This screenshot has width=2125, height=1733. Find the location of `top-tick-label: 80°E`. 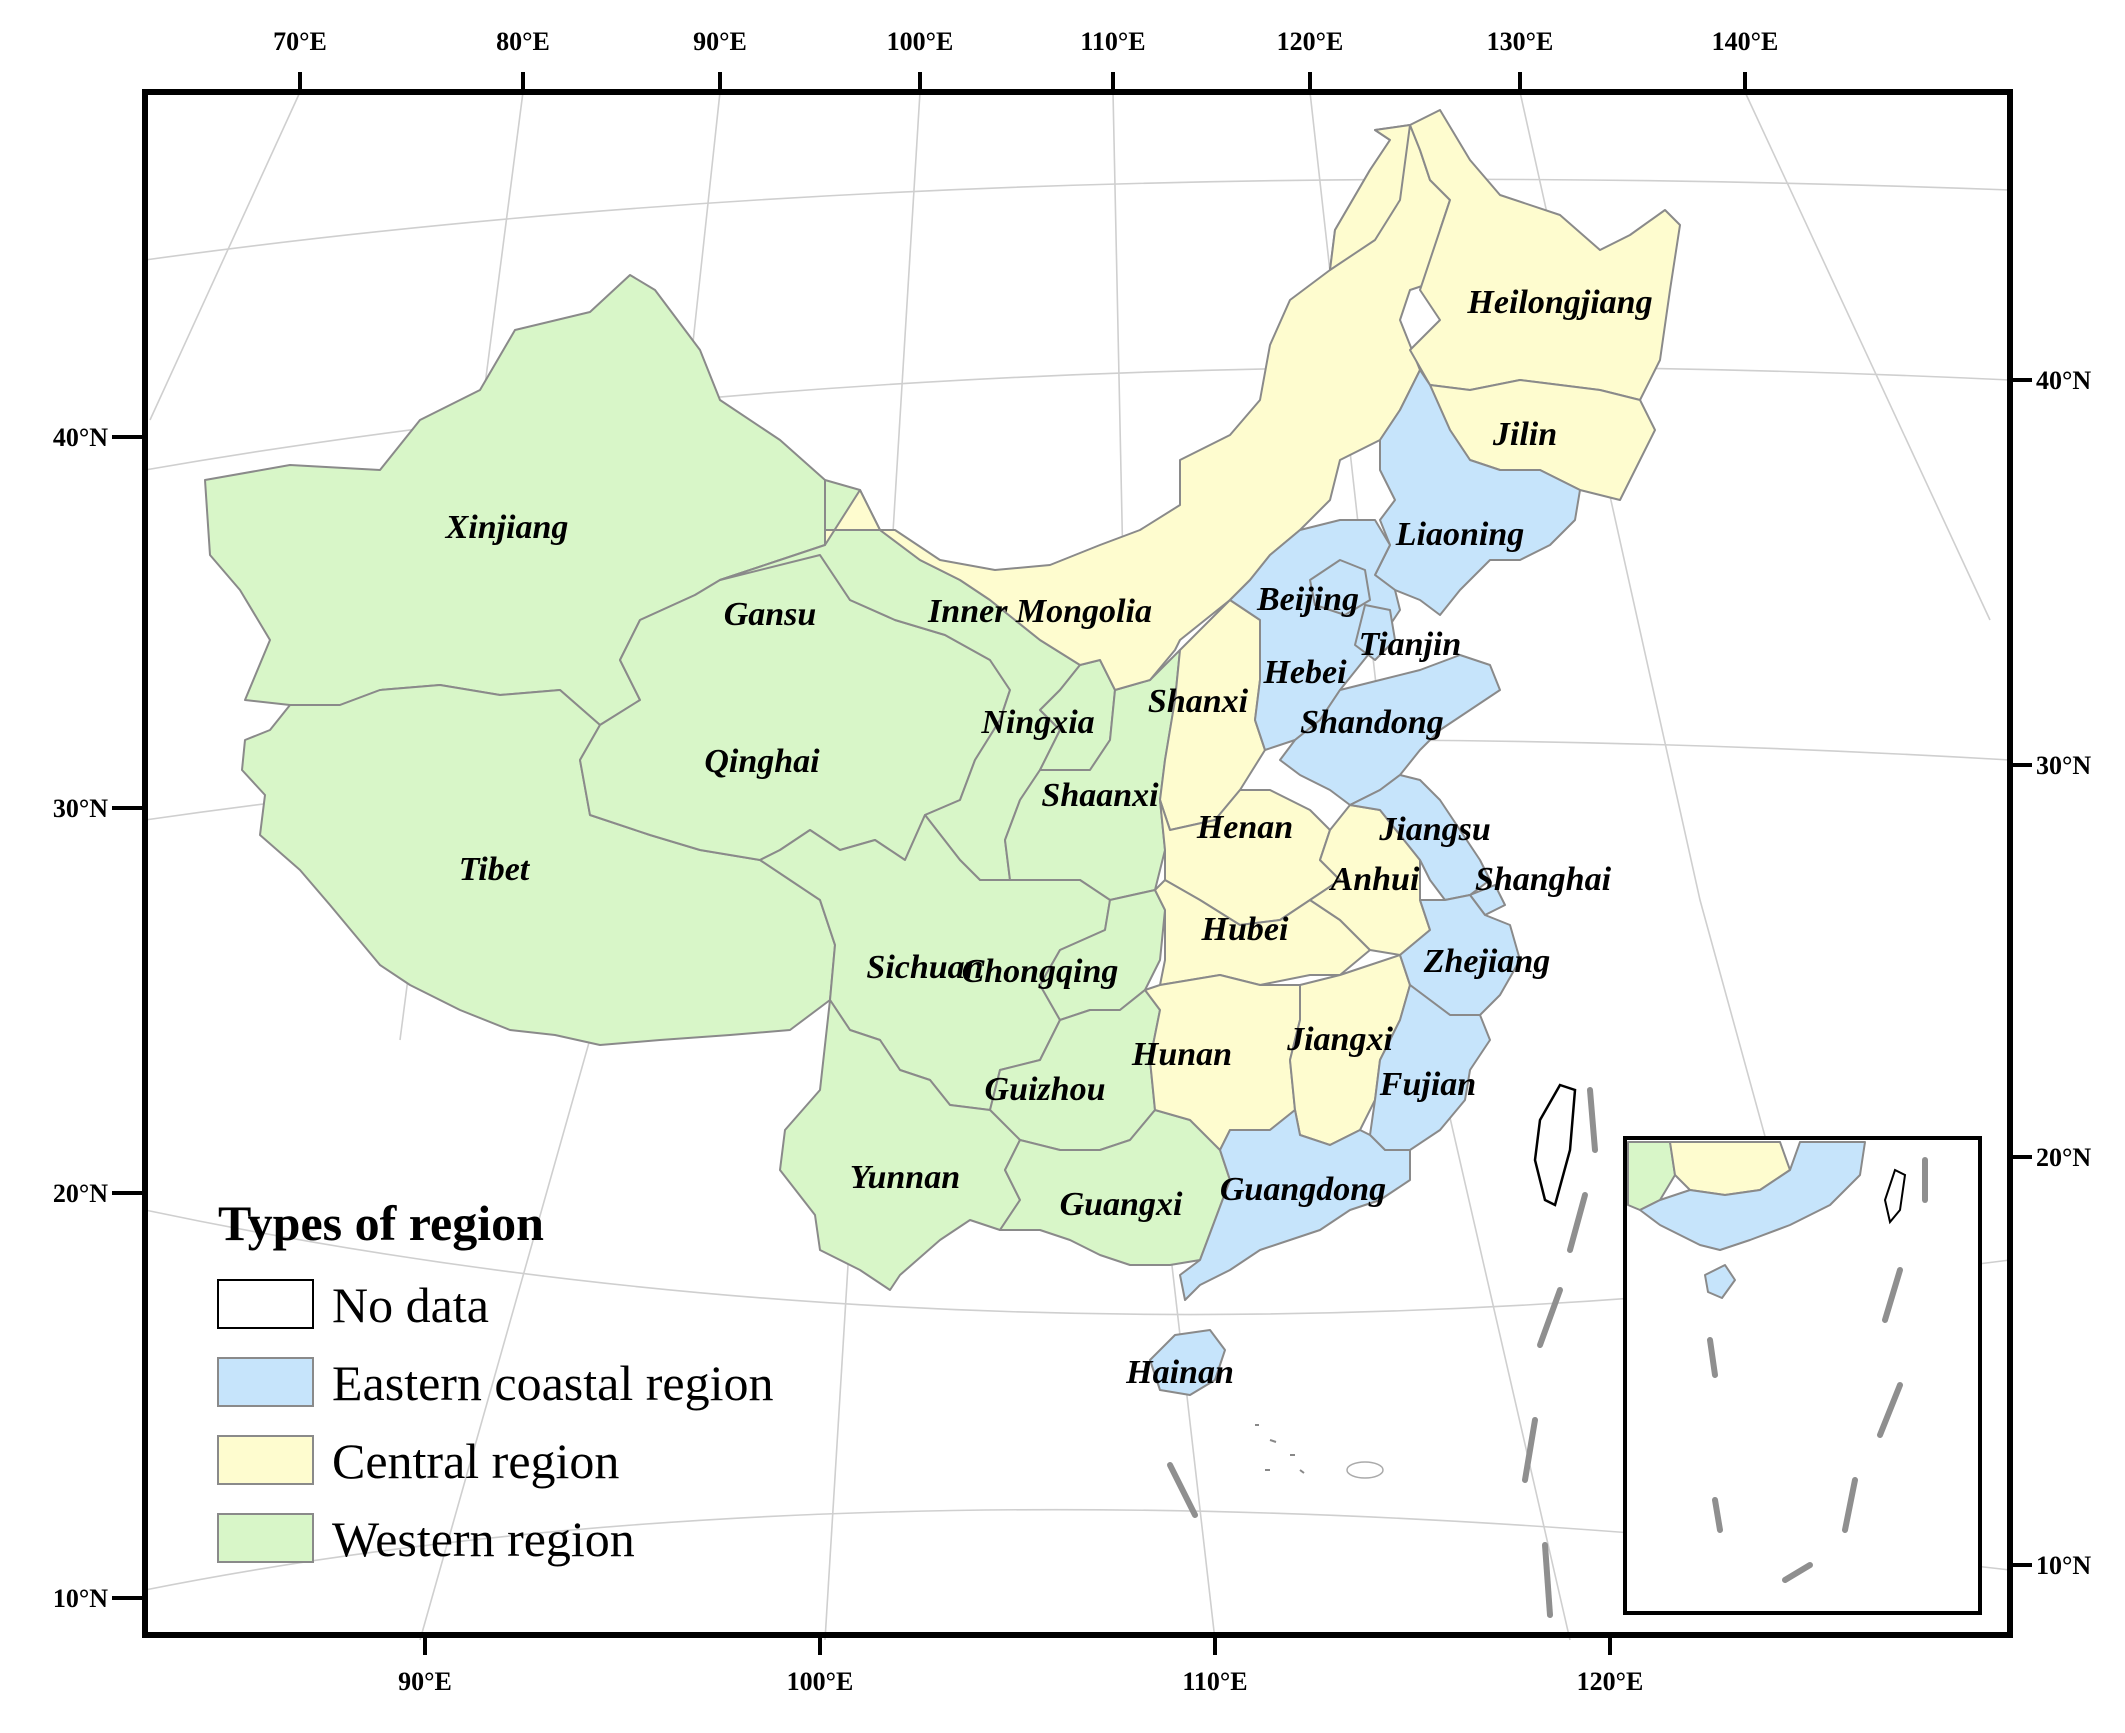

top-tick-label: 80°E is located at coordinates (523, 41).